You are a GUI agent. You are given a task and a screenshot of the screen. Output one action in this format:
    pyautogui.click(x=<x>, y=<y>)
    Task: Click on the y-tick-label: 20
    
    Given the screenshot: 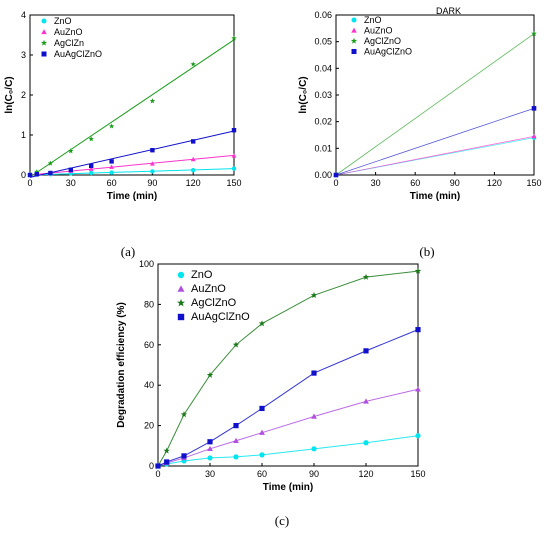 What is the action you would take?
    pyautogui.click(x=149, y=426)
    